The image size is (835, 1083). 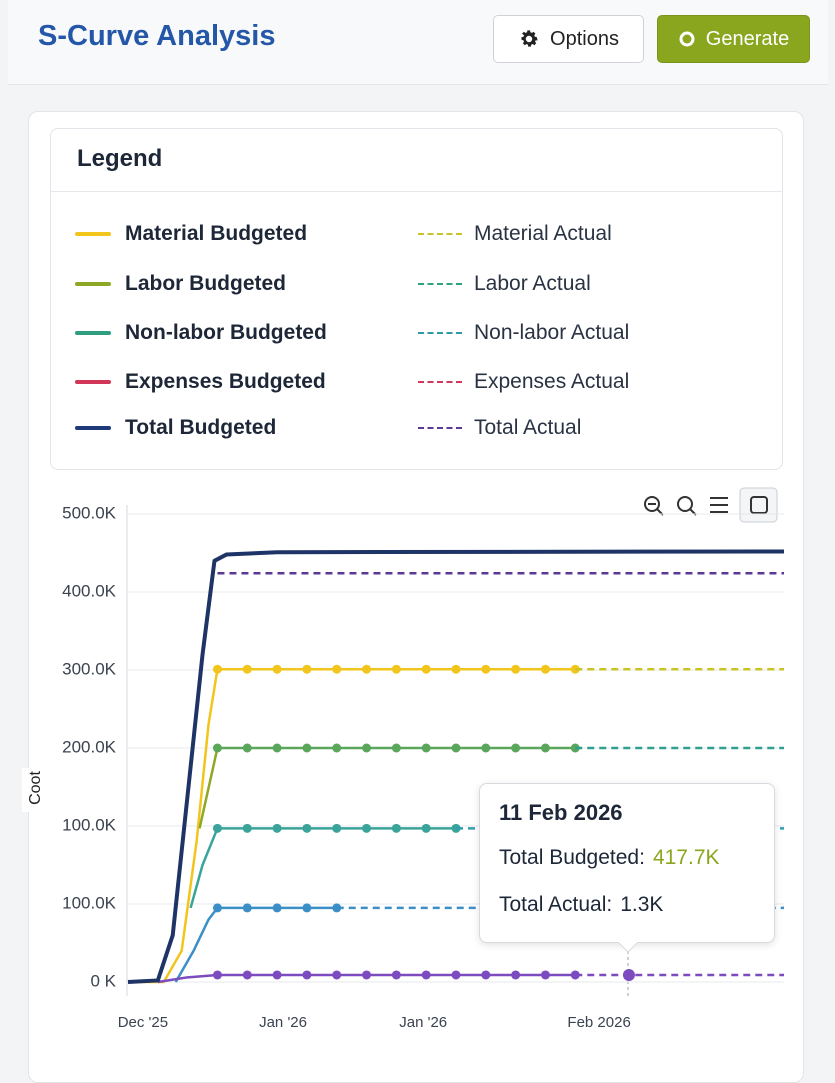 What do you see at coordinates (598, 1022) in the screenshot?
I see `x-tick-label: Feb 2026` at bounding box center [598, 1022].